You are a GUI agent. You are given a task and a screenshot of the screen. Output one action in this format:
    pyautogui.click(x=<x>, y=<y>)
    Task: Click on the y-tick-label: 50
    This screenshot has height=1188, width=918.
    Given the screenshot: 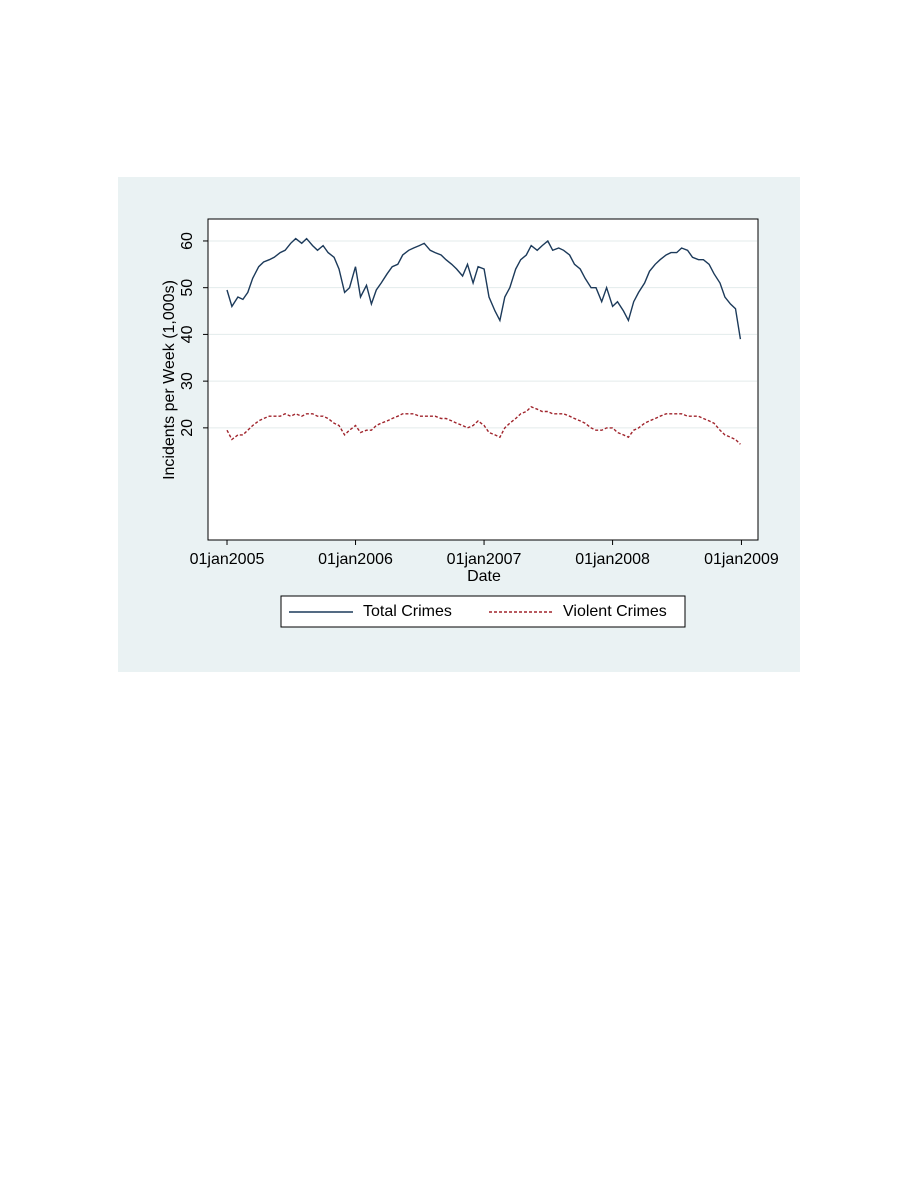 What is the action you would take?
    pyautogui.click(x=187, y=288)
    